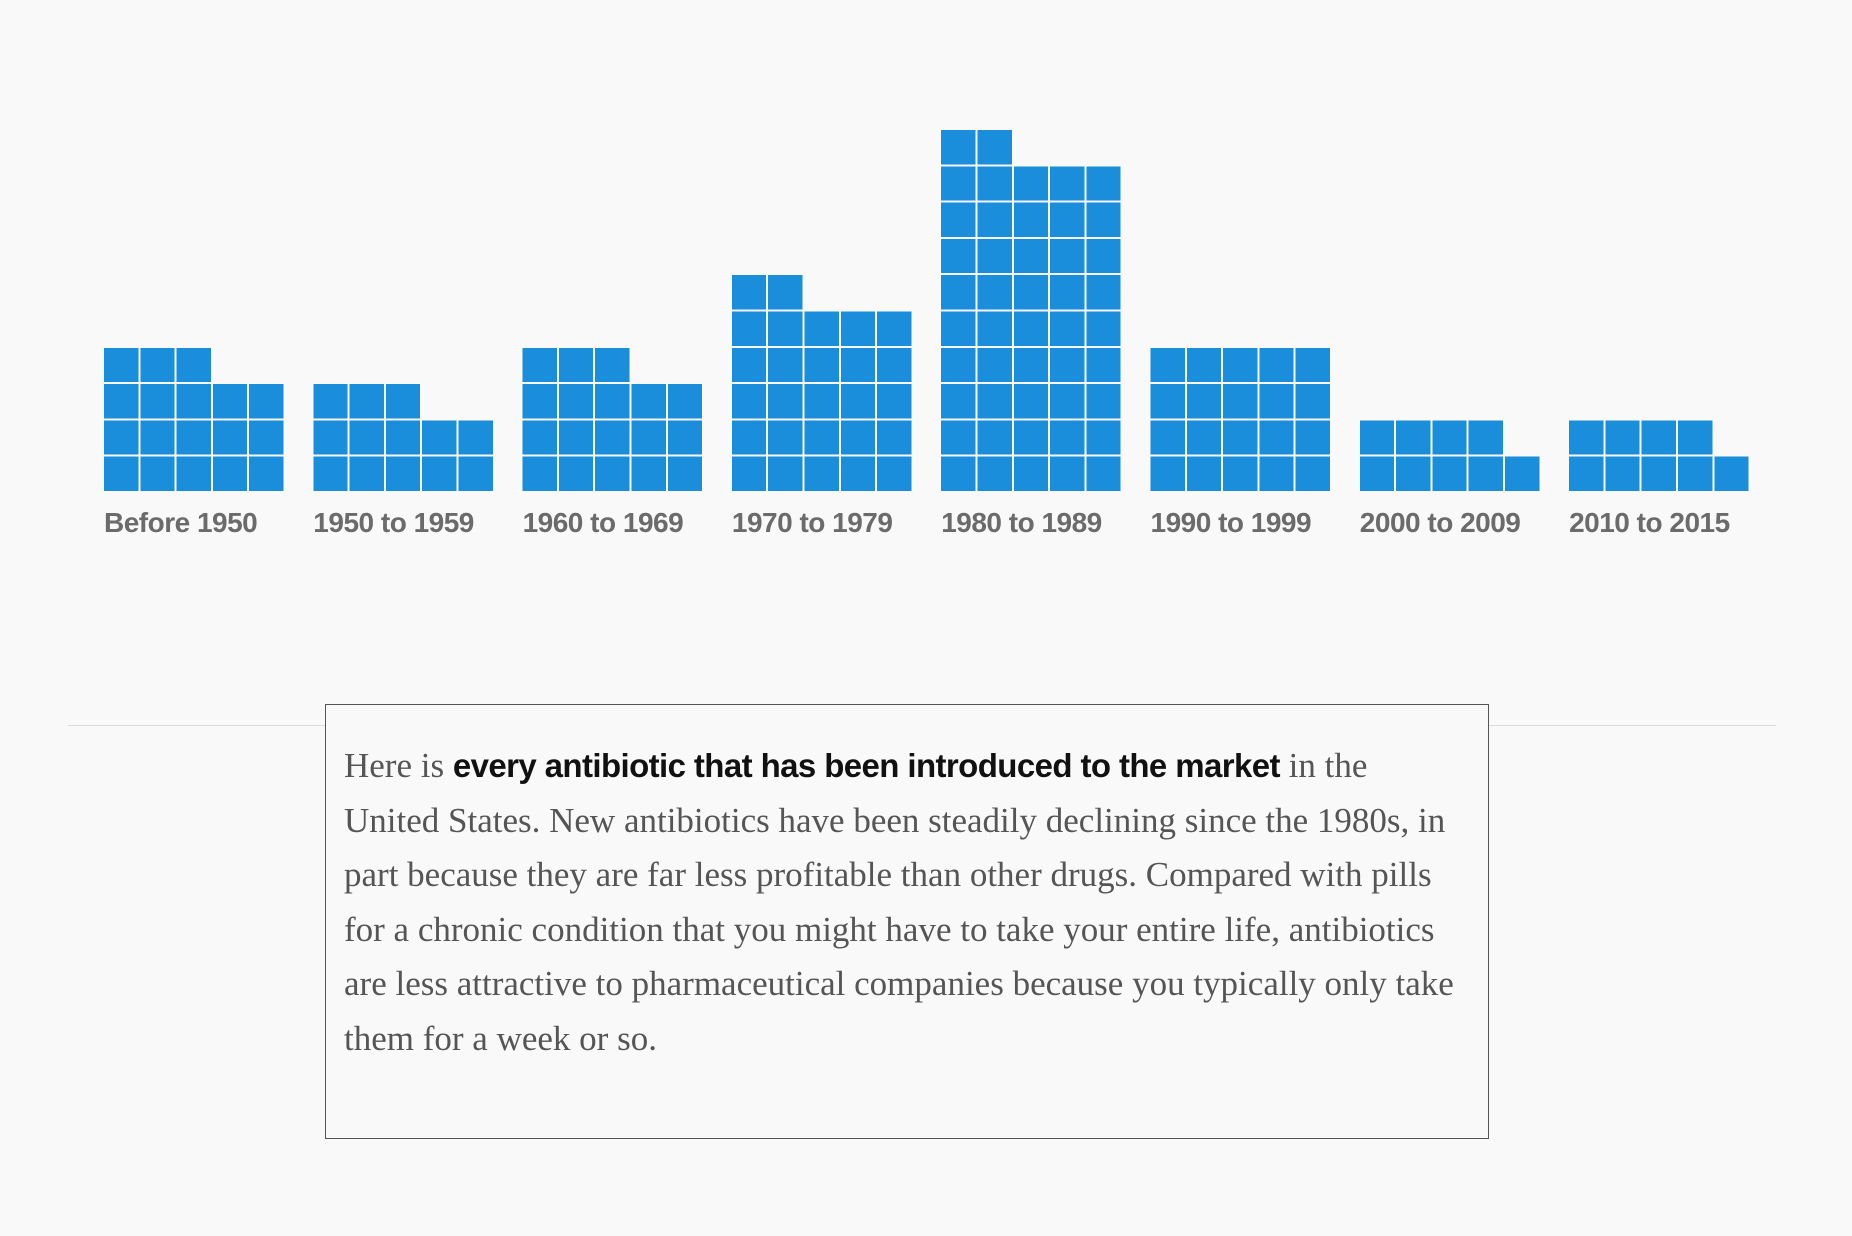 The height and width of the screenshot is (1236, 1852). Describe the element at coordinates (1021, 522) in the screenshot. I see `category-label: 1980 to 1989` at that location.